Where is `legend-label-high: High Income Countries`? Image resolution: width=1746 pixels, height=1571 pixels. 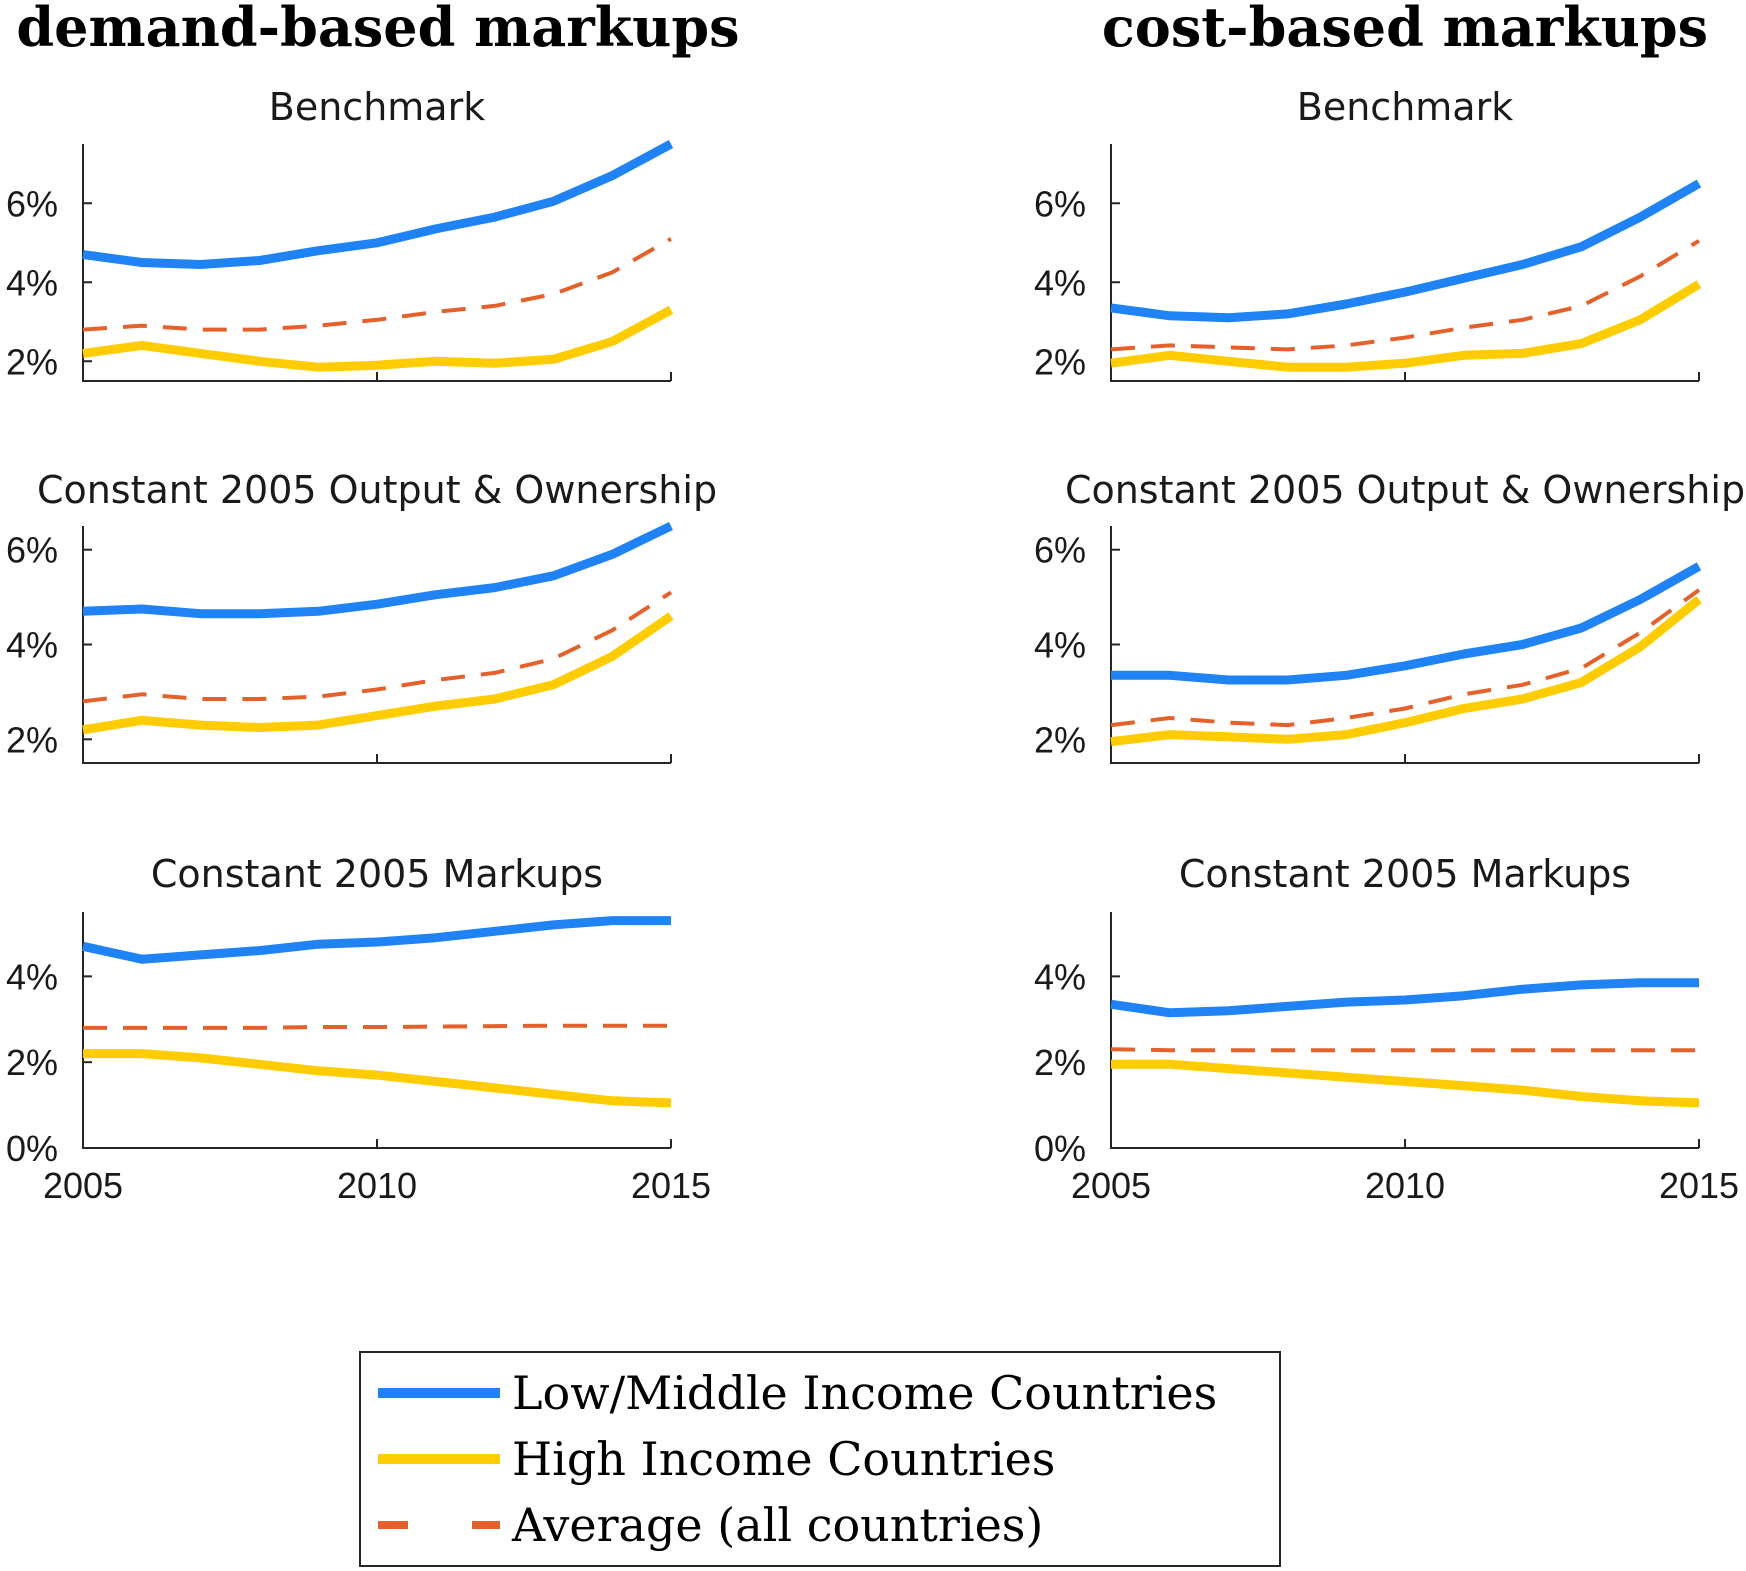 legend-label-high: High Income Countries is located at coordinates (783, 1459).